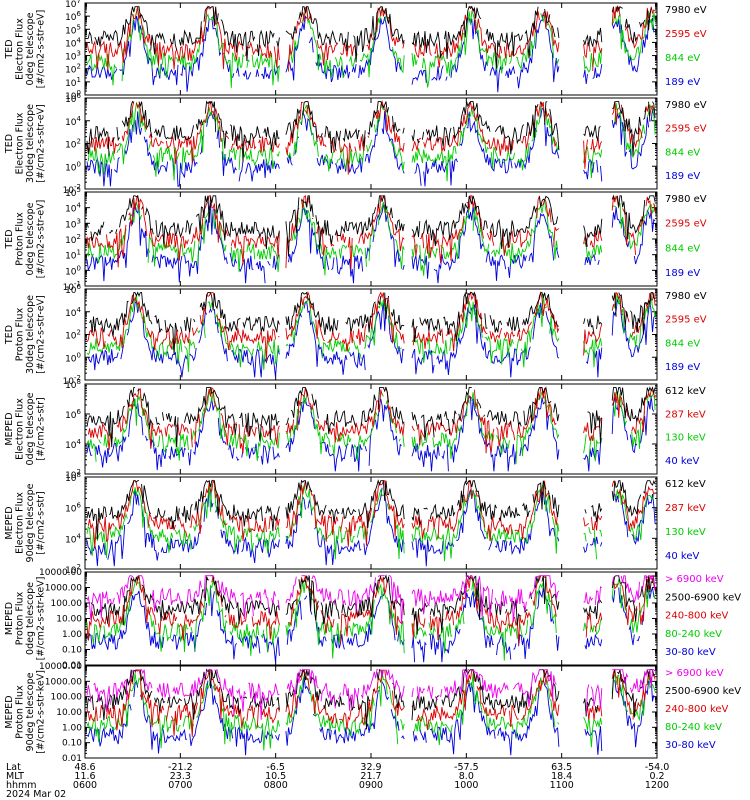 The width and height of the screenshot is (750, 800). What do you see at coordinates (13, 767) in the screenshot?
I see `x-row-label: Lat` at bounding box center [13, 767].